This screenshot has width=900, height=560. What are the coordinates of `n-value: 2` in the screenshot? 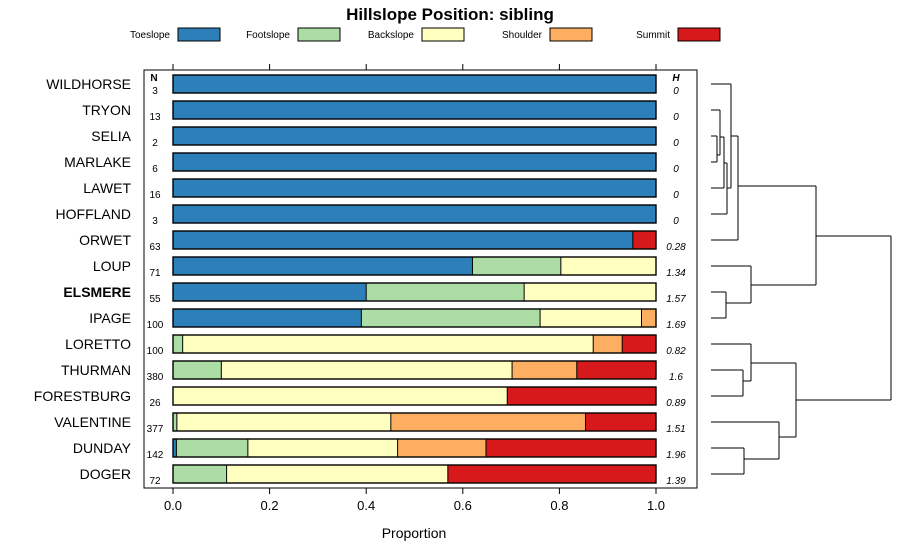 It's located at (155, 143).